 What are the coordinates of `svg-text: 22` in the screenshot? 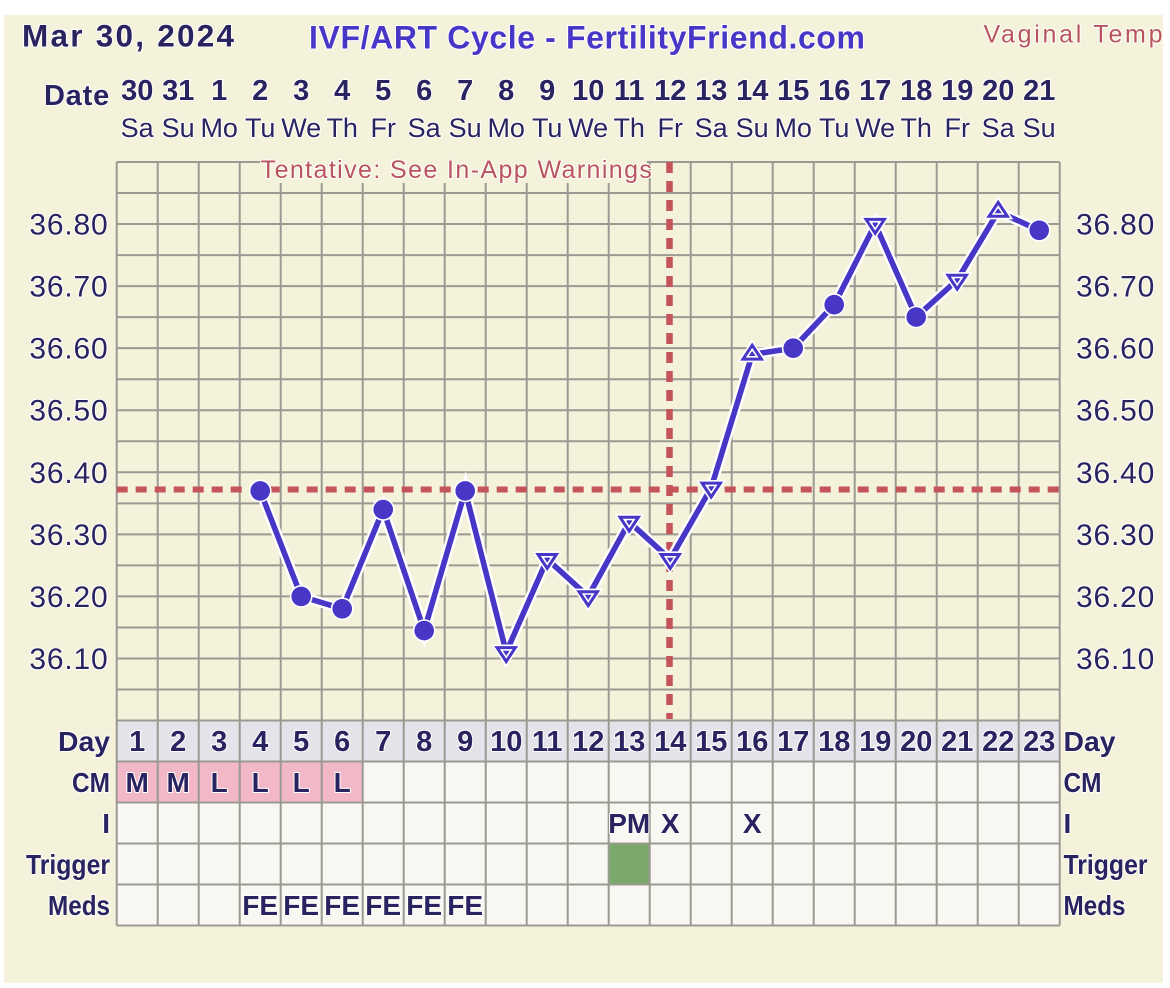 It's located at (998, 742).